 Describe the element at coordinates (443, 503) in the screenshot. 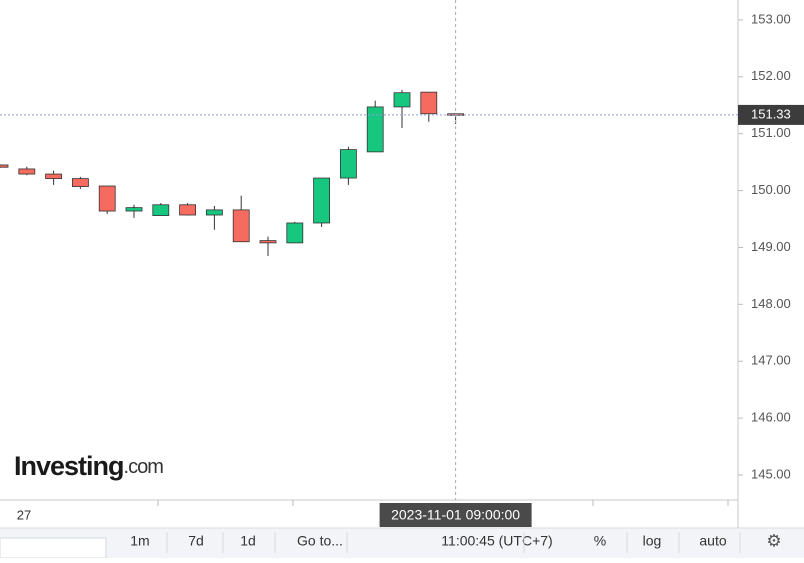

I see `x-ticks` at that location.